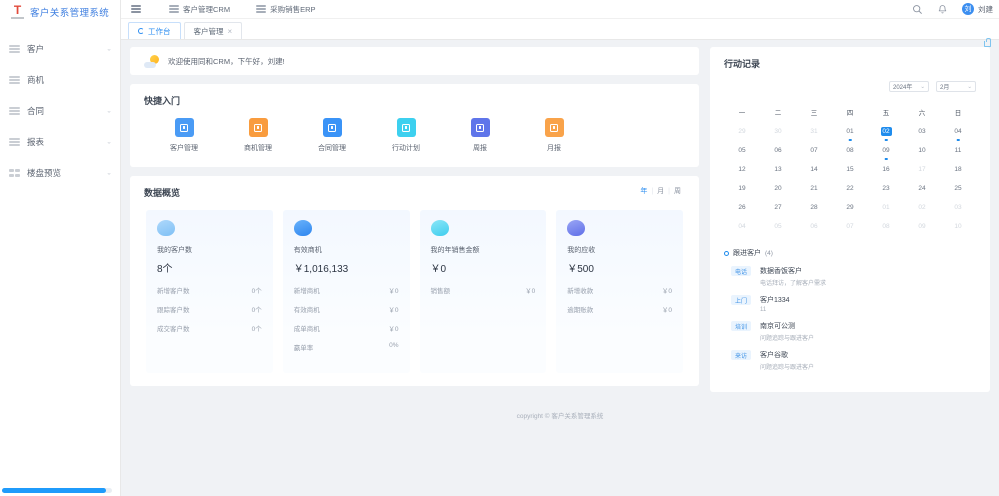 This screenshot has width=999, height=496. What do you see at coordinates (151, 61) in the screenshot?
I see `sun-cloud-icon` at bounding box center [151, 61].